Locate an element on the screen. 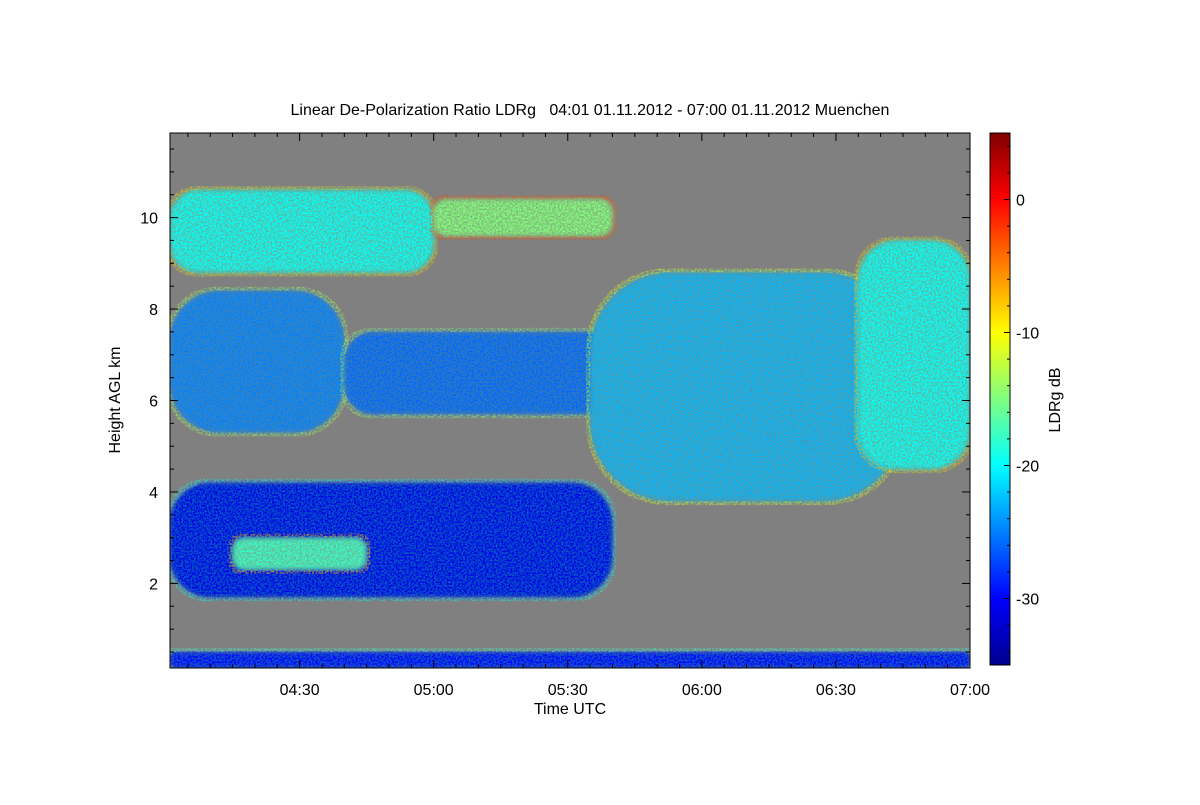 The width and height of the screenshot is (1200, 805). x-tick-label: 06:30 is located at coordinates (836, 690).